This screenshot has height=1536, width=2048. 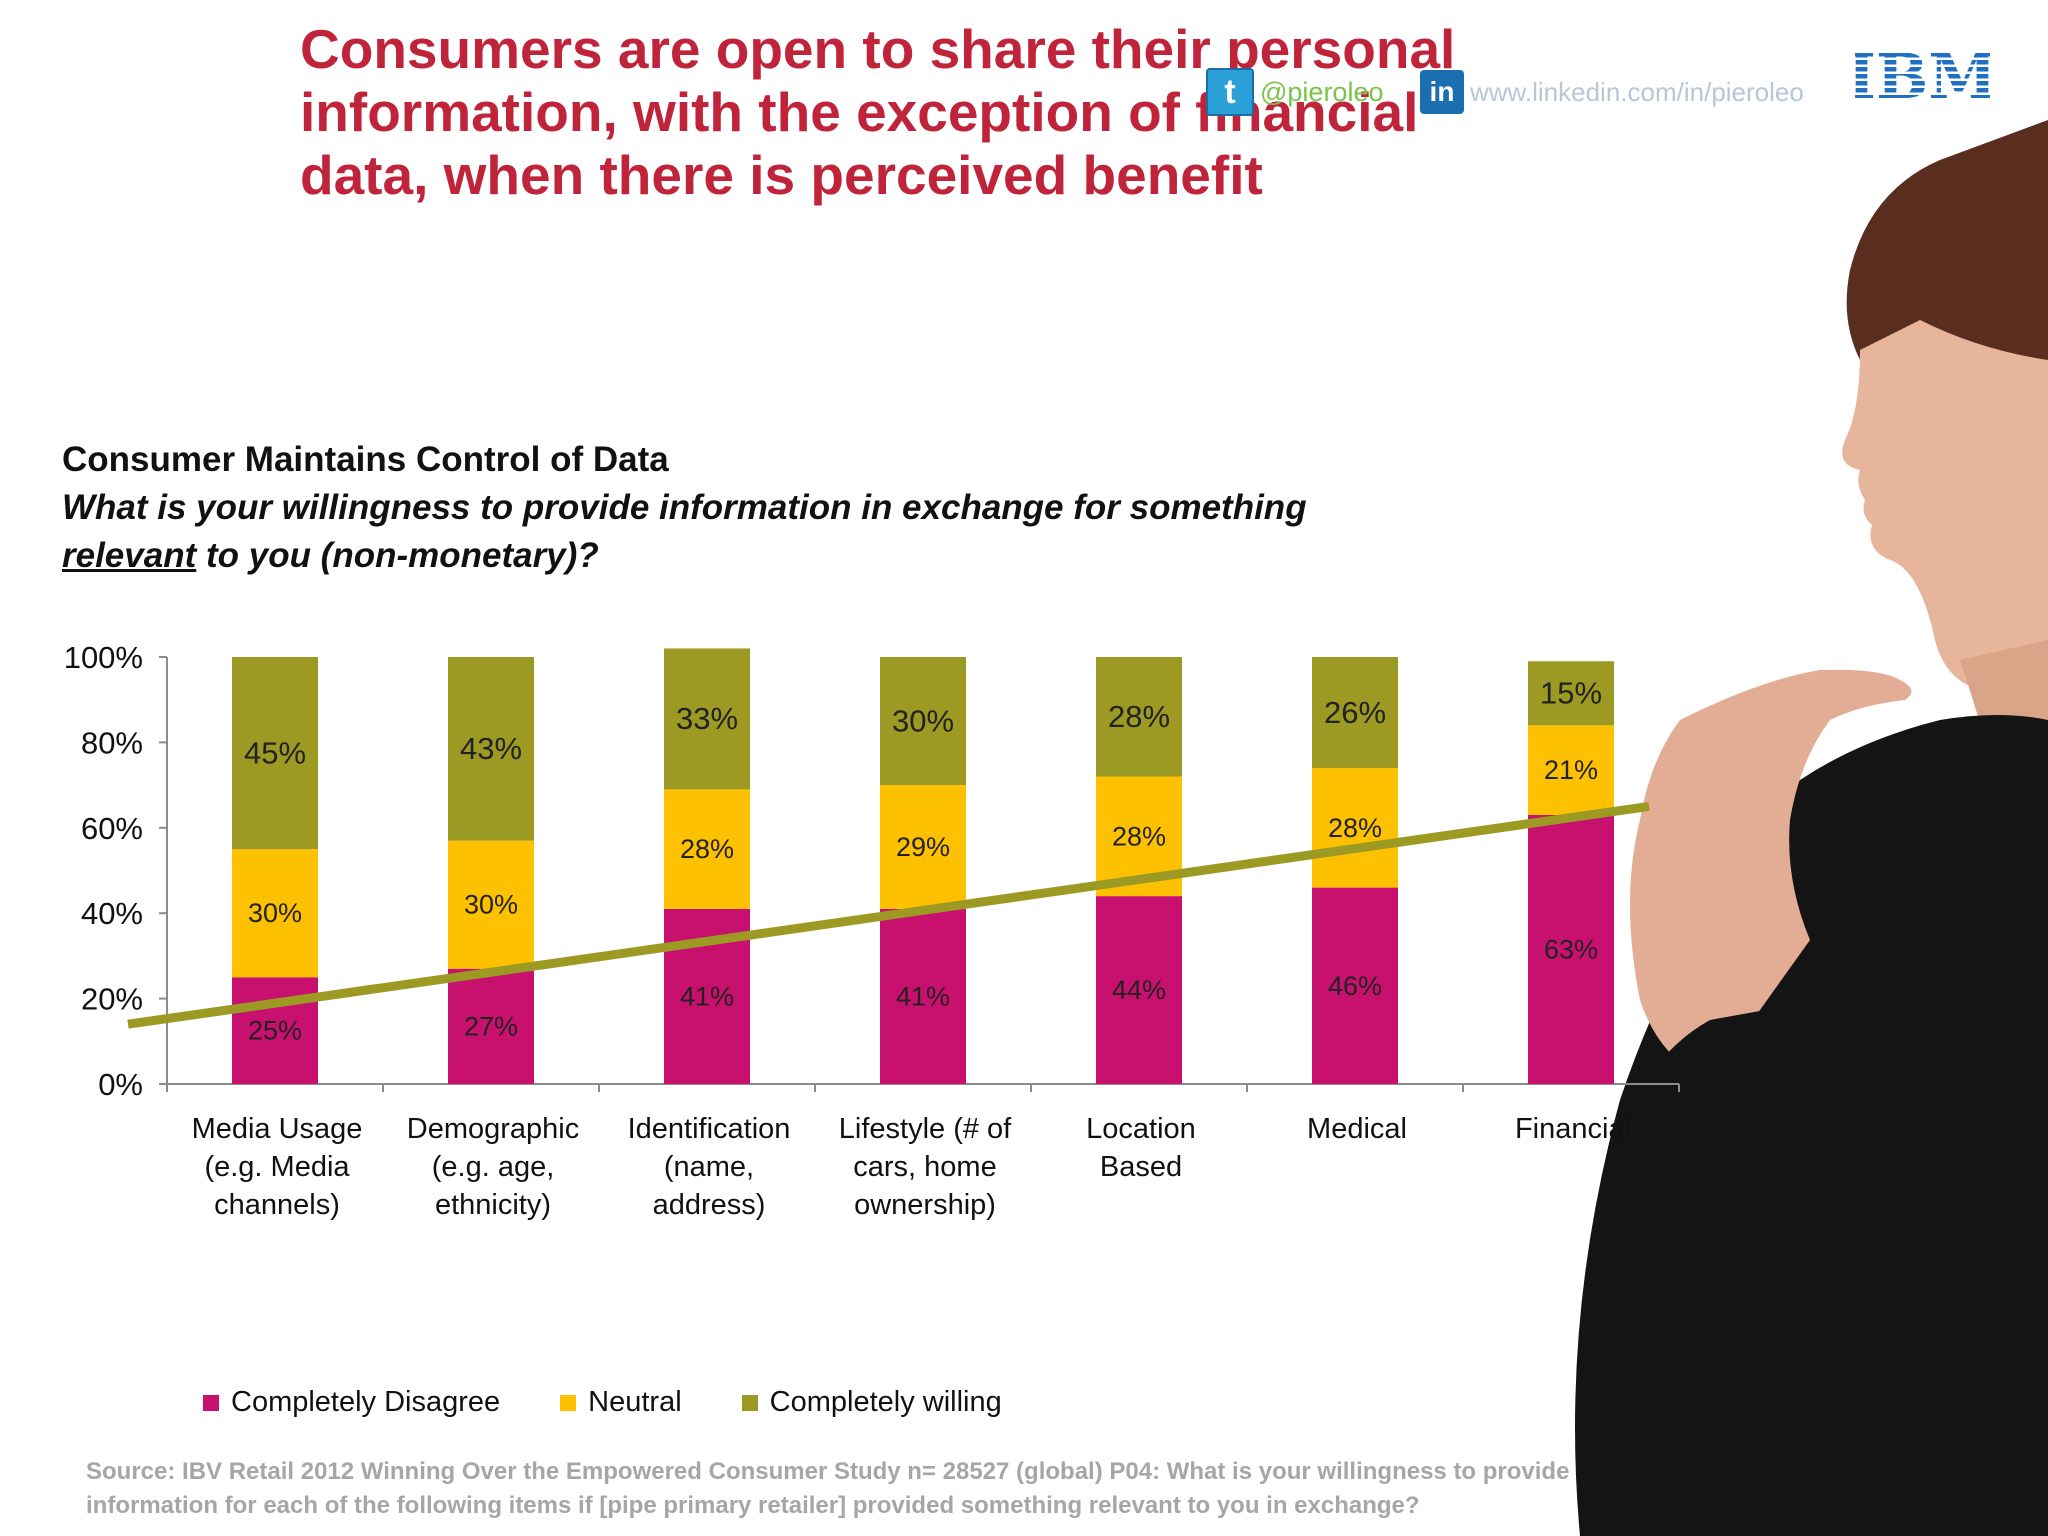 I want to click on twitter-handle: t @pieroleo, so click(x=1294, y=92).